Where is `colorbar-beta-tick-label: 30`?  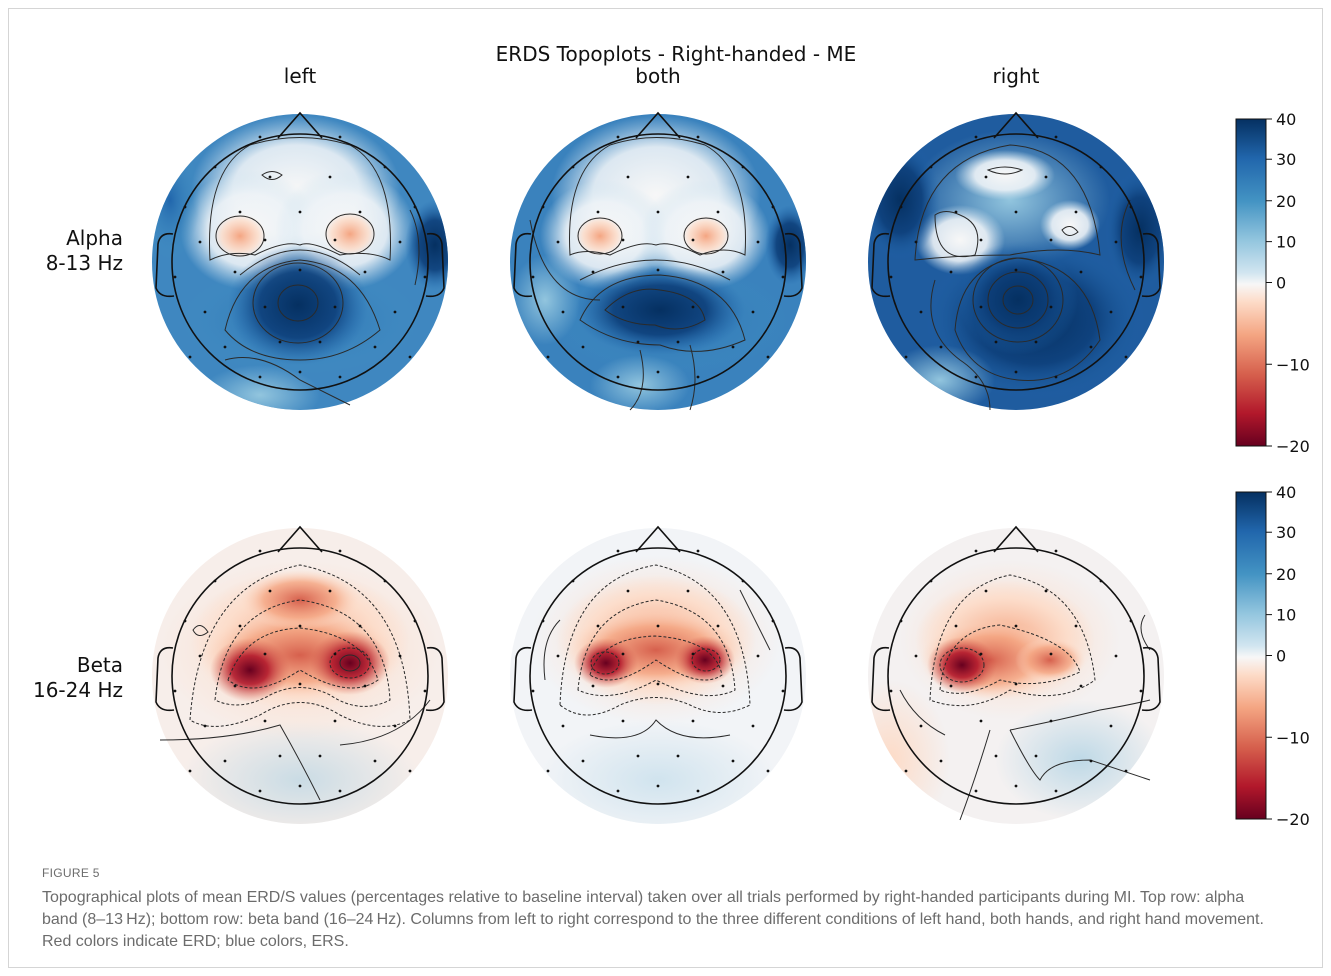
colorbar-beta-tick-label: 30 is located at coordinates (1286, 532).